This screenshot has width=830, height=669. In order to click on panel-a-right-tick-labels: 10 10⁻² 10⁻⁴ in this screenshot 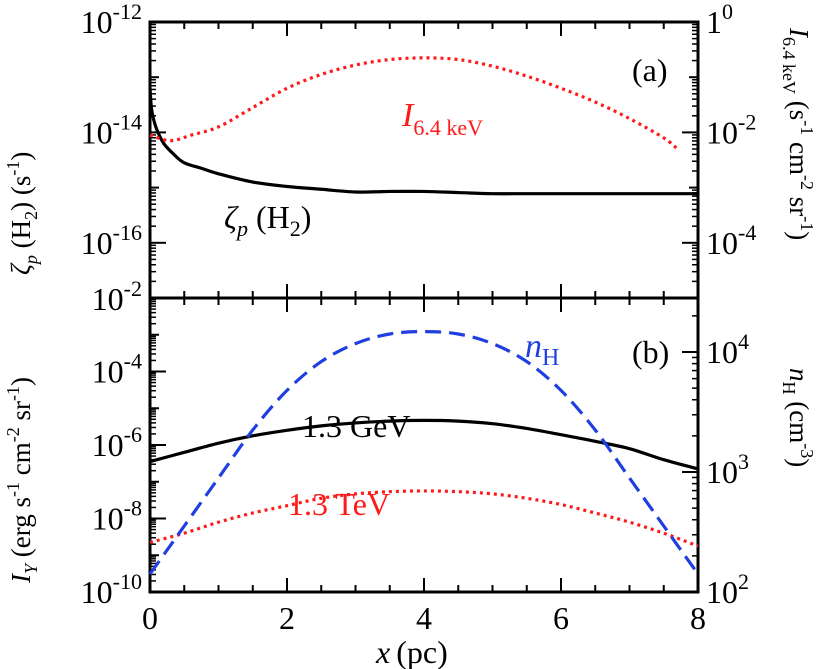, I will do `click(731, 130)`.